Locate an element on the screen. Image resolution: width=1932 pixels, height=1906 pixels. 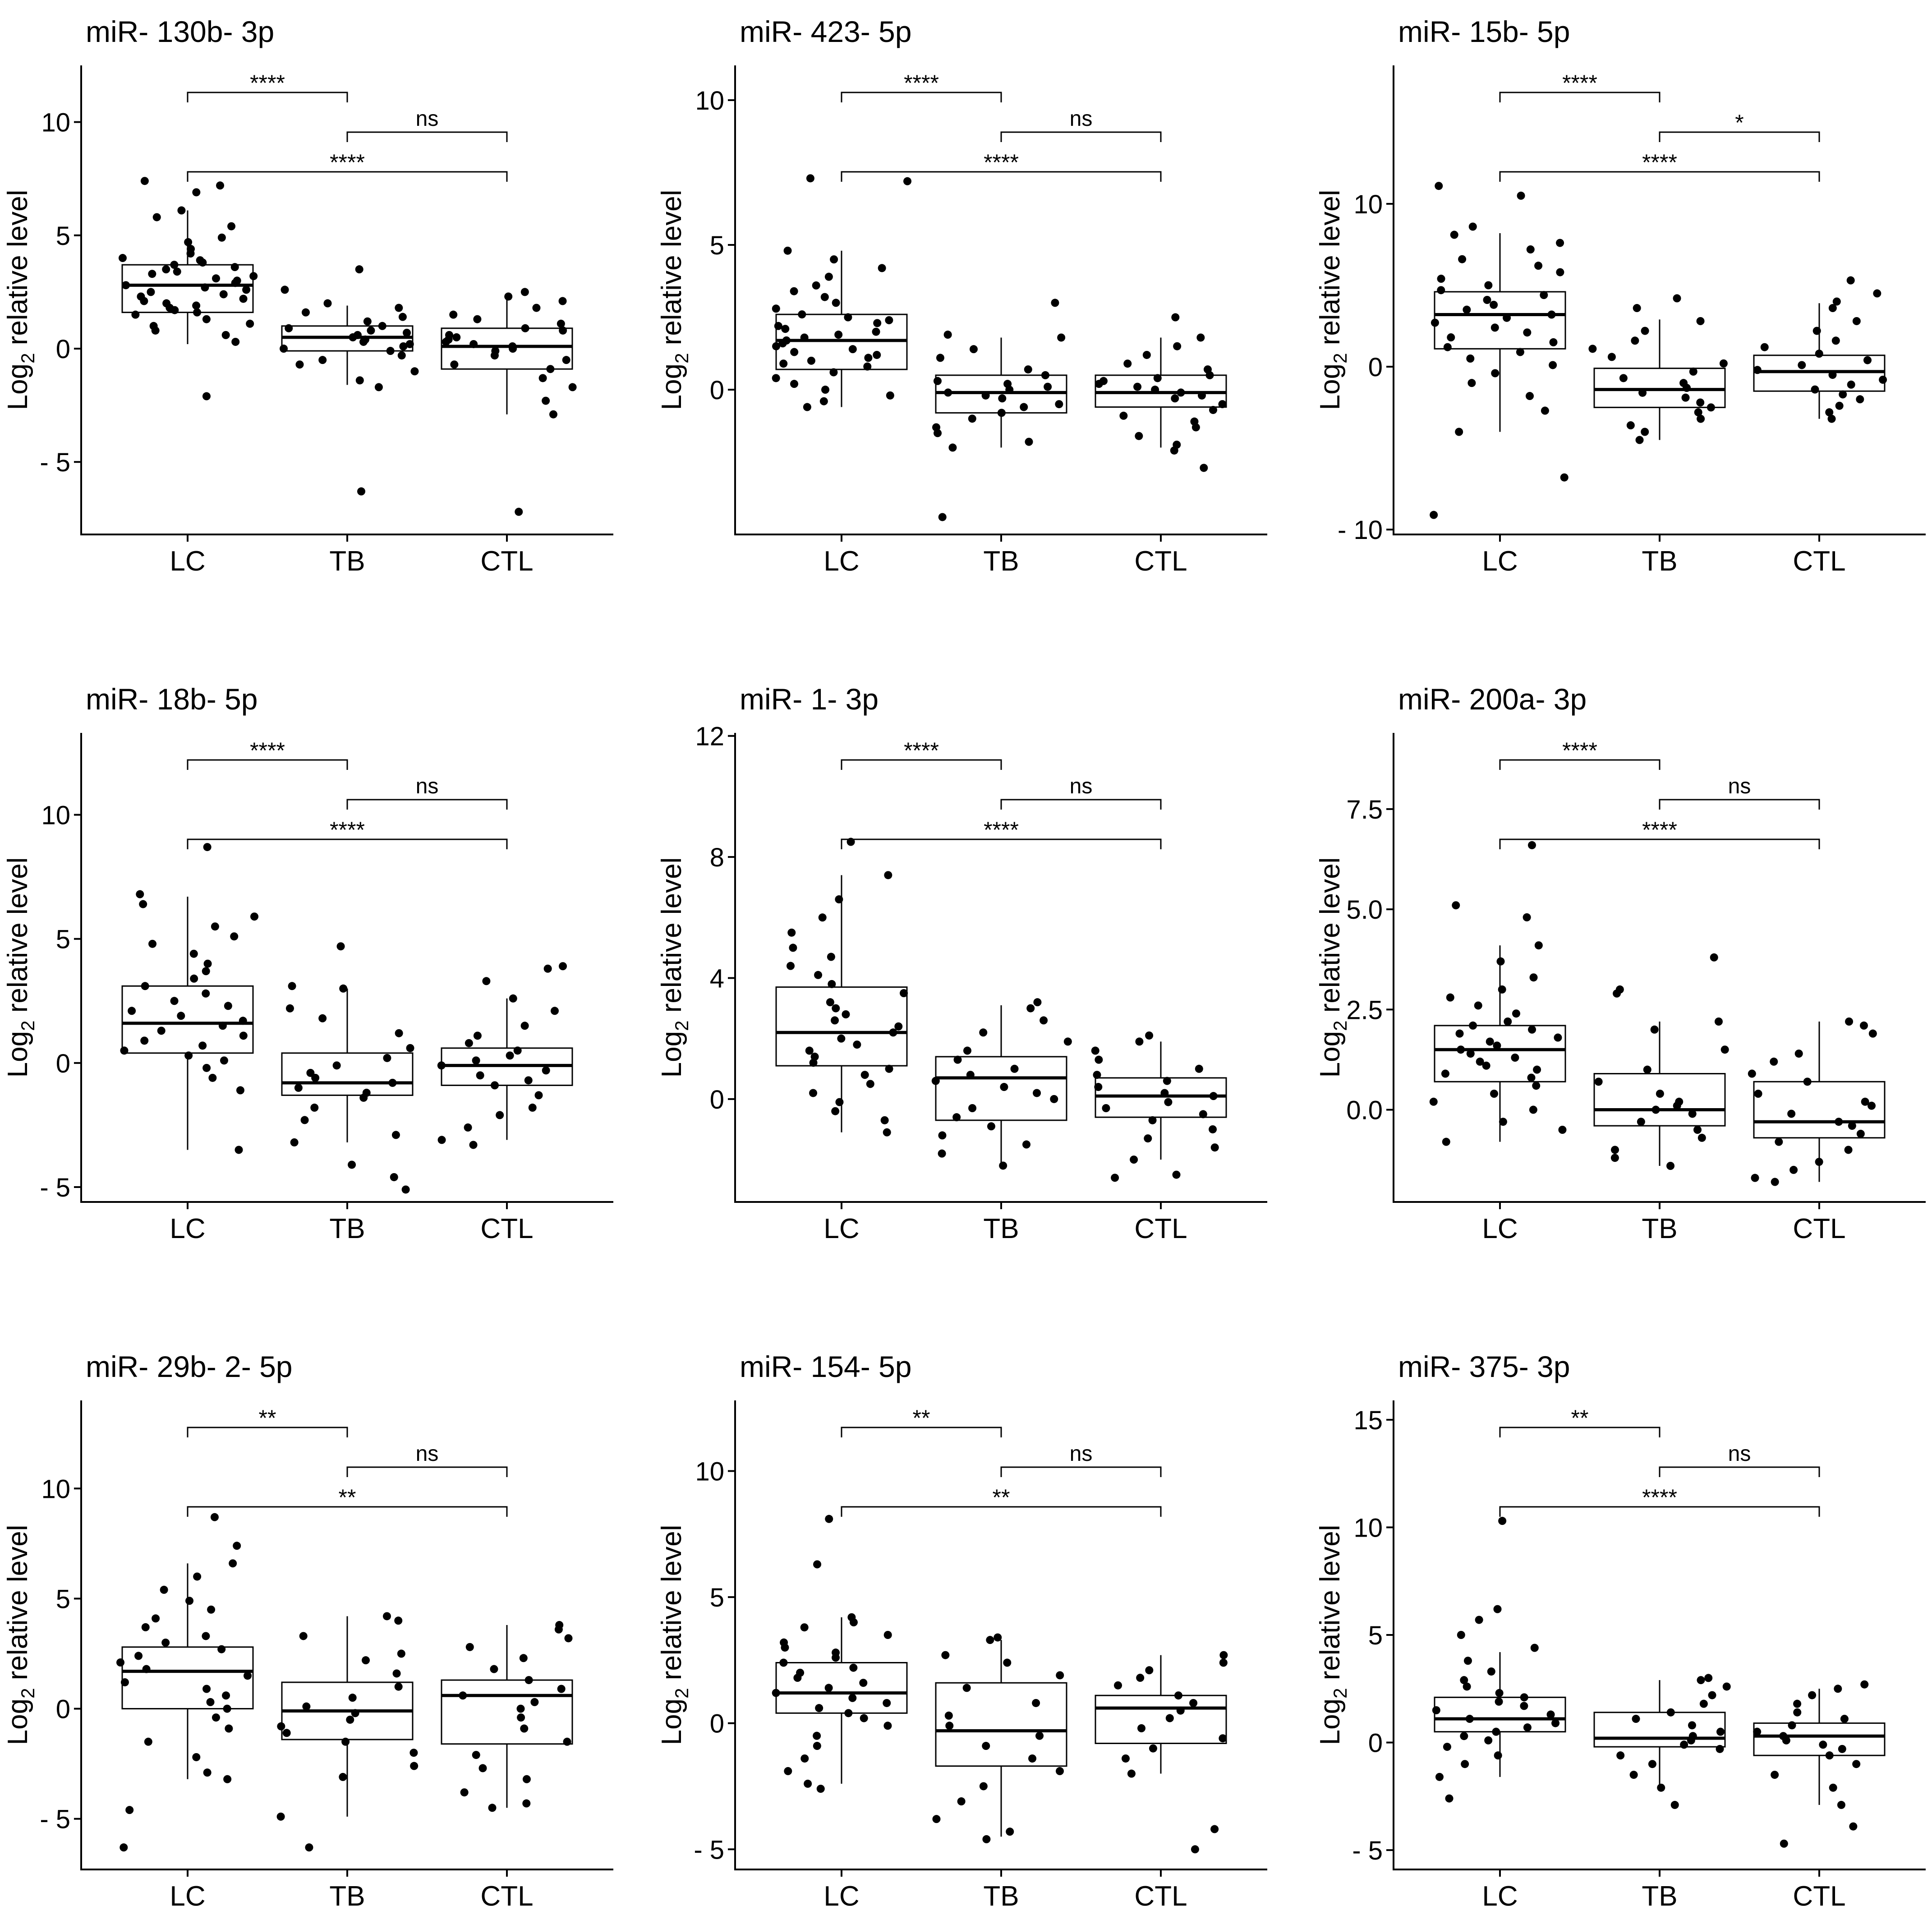
x-tick-label: CTL is located at coordinates (507, 1894).